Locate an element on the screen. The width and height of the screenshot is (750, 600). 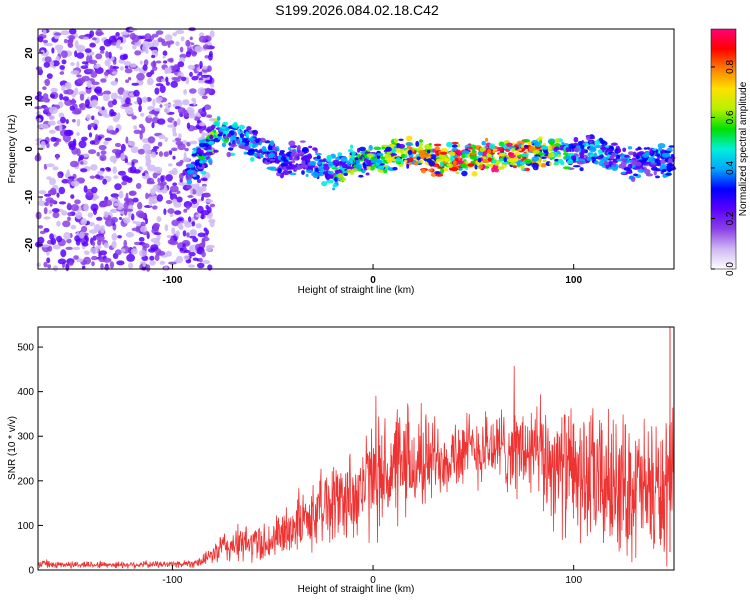
snr-y-axis-label: SNR (10 * v/v) is located at coordinates (12, 448).